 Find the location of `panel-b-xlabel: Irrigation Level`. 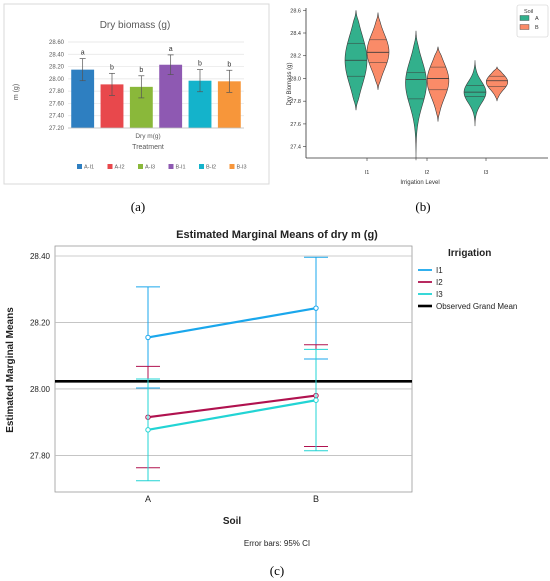

panel-b-xlabel: Irrigation Level is located at coordinates (419, 183).